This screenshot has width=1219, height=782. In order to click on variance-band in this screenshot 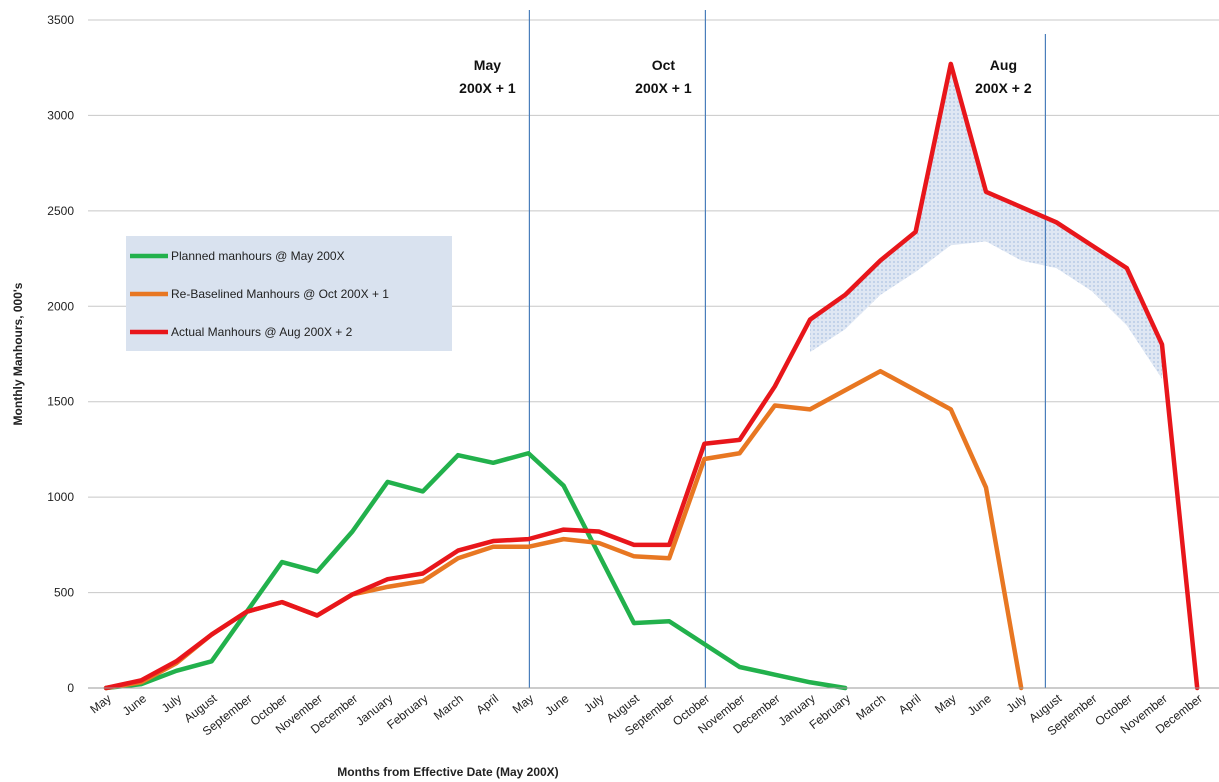, I will do `click(986, 221)`.